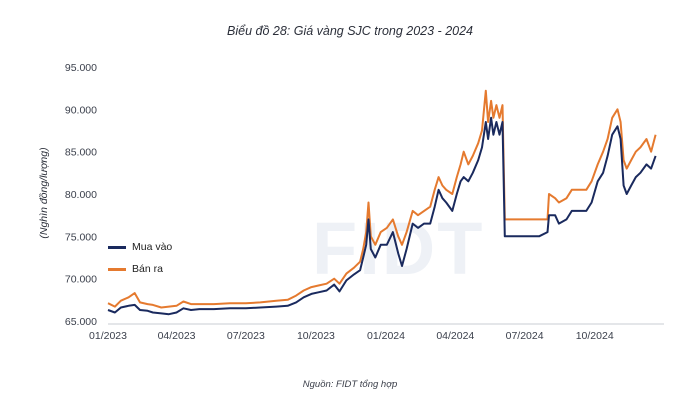  I want to click on legend-label-sell: Bán ra, so click(147, 269).